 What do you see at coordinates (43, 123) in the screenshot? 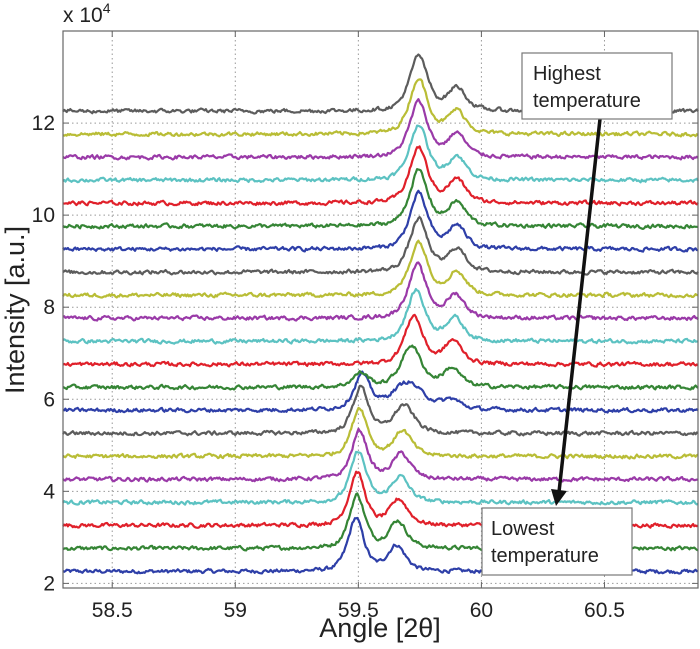
I see `y-tick-label: 12` at bounding box center [43, 123].